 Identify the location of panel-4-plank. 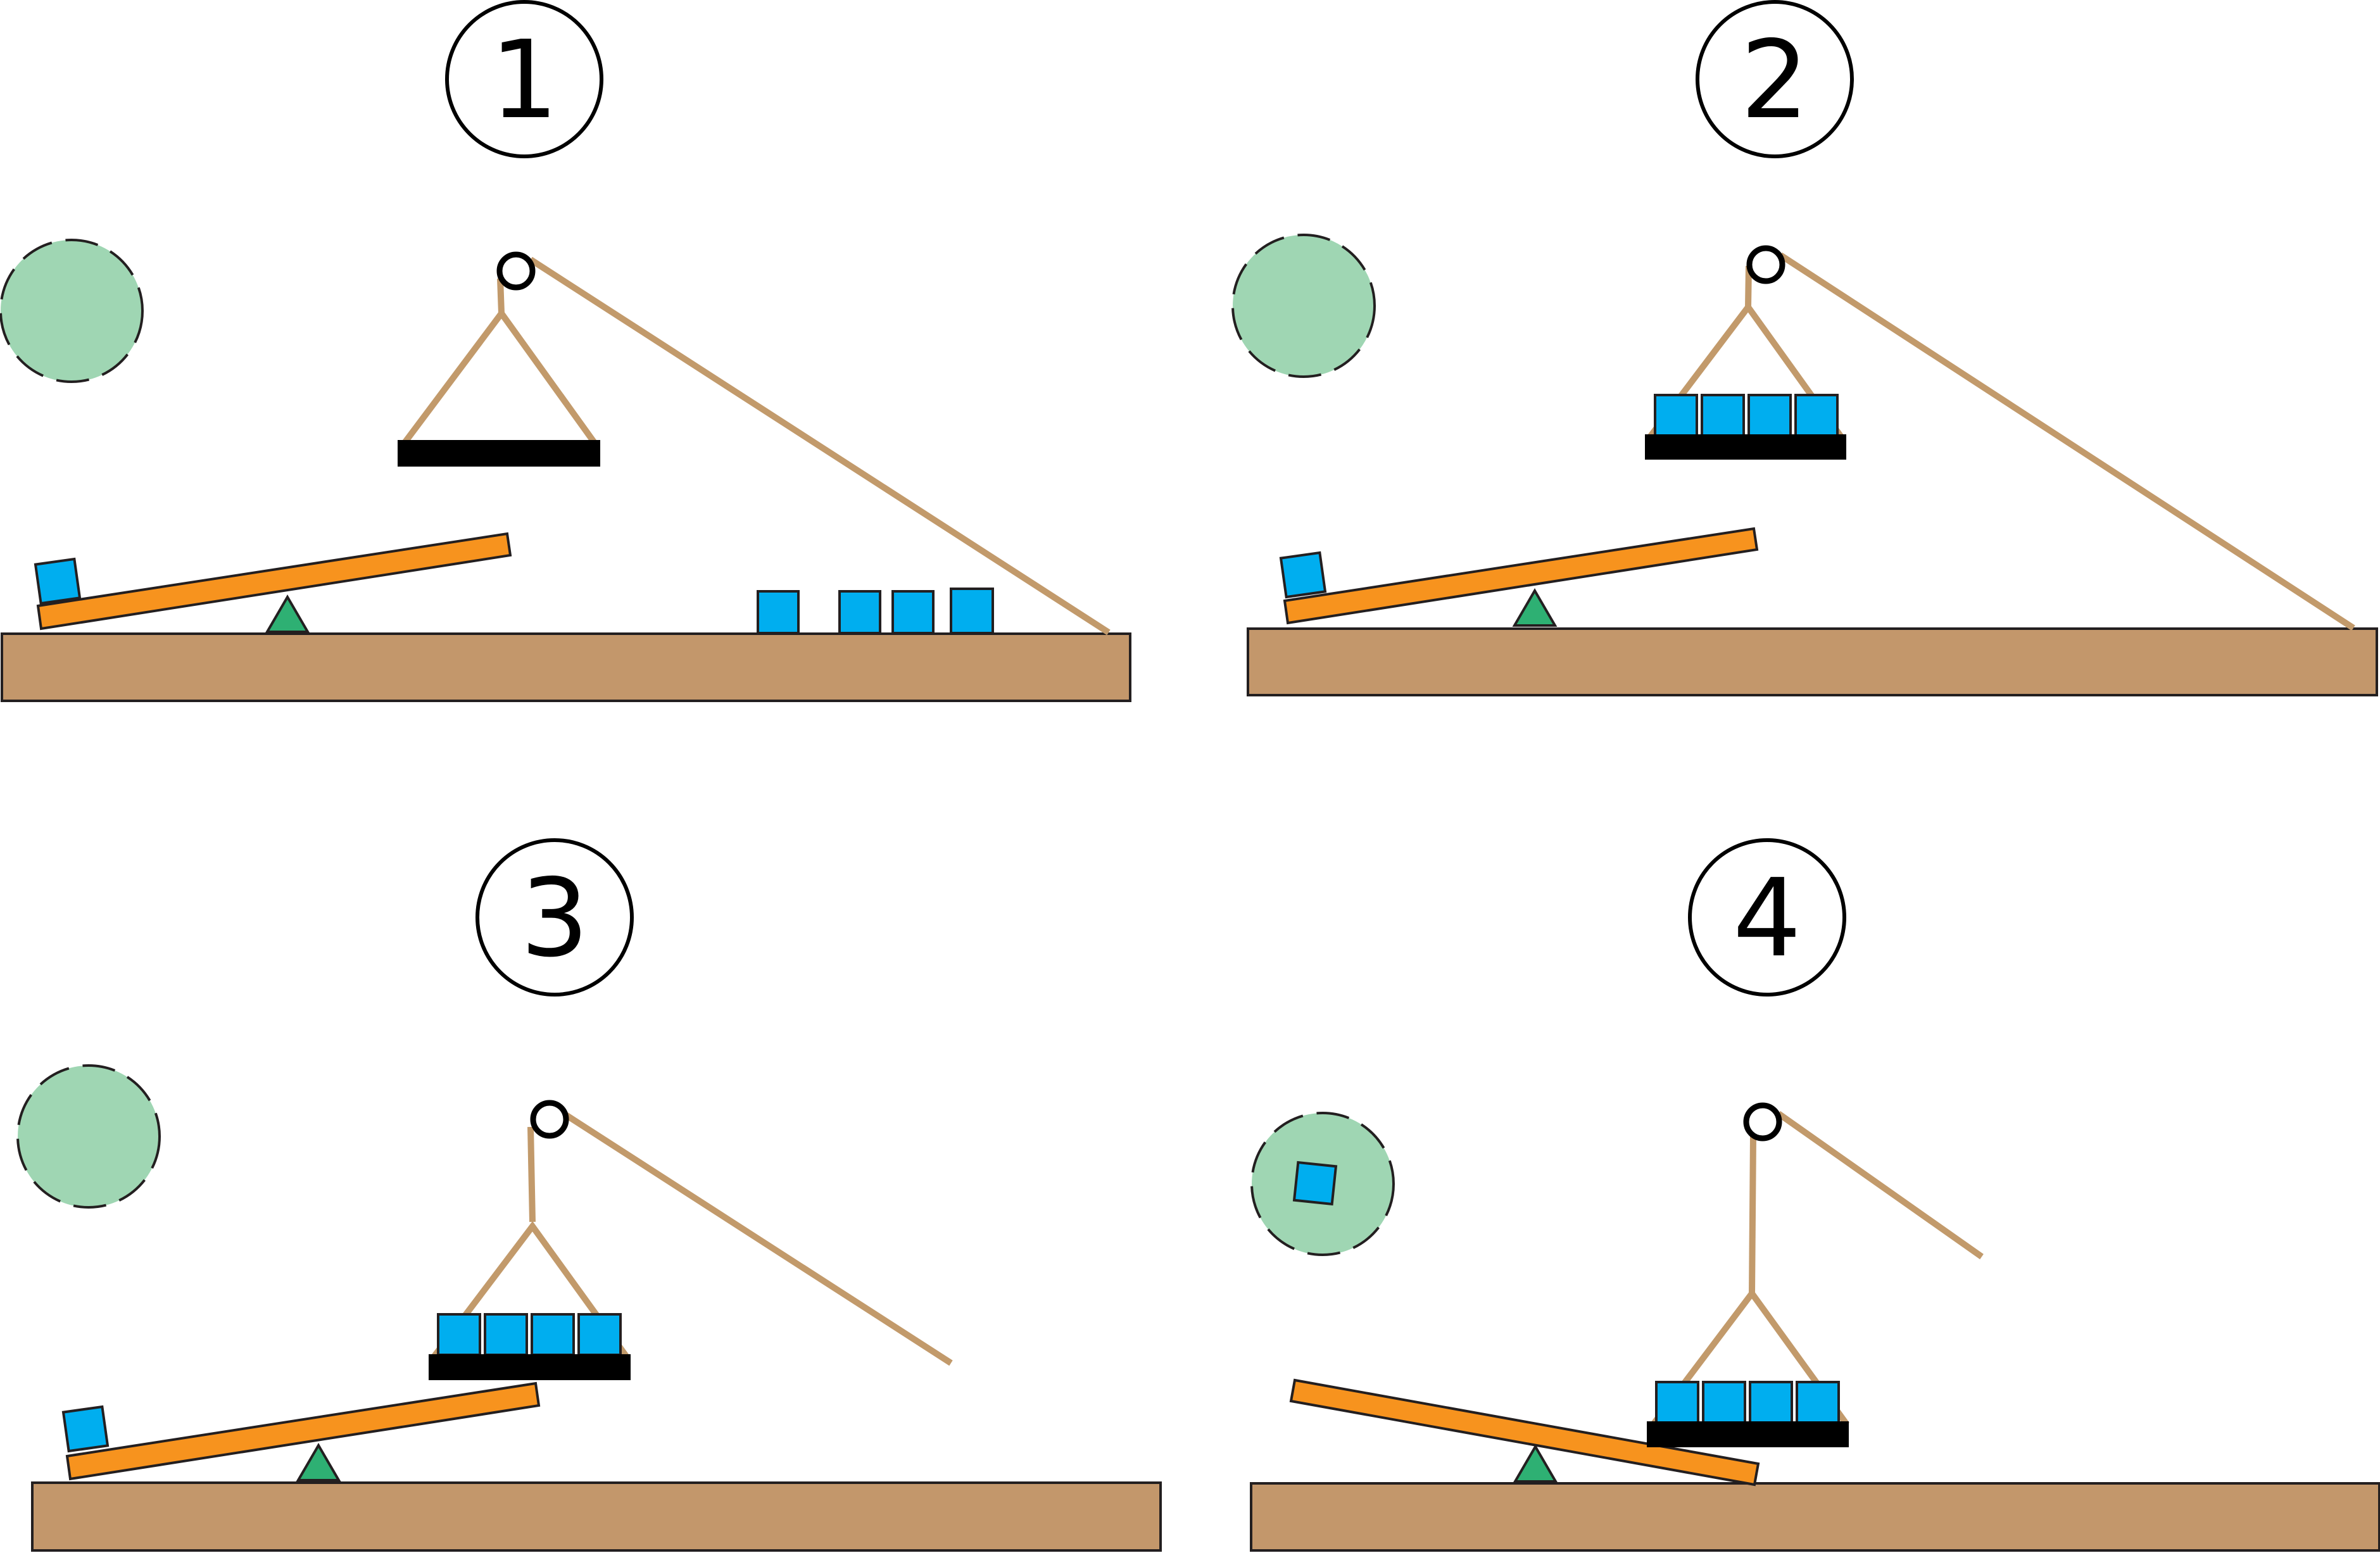
(1524, 1432).